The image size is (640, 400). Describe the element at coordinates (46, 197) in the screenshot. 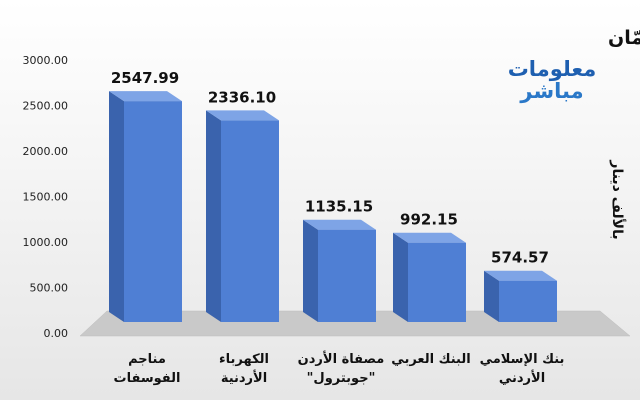

I see `y-tick-label: 1500.00` at that location.